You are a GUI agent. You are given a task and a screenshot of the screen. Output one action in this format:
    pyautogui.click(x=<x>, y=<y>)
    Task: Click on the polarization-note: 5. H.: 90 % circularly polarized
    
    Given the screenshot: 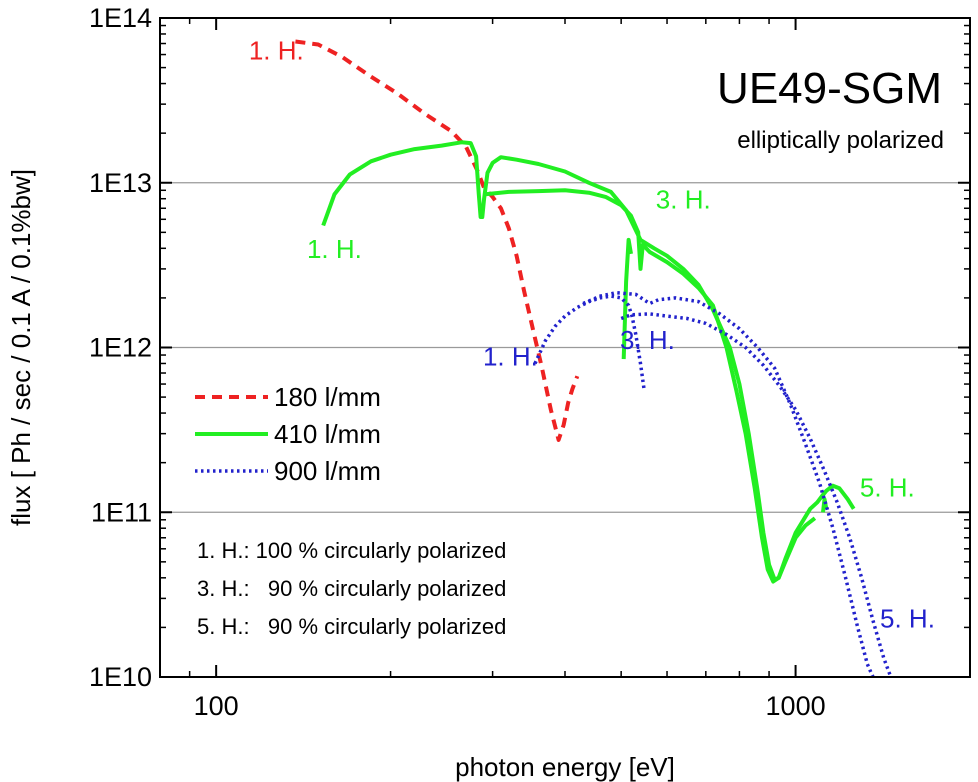 What is the action you would take?
    pyautogui.click(x=351, y=626)
    